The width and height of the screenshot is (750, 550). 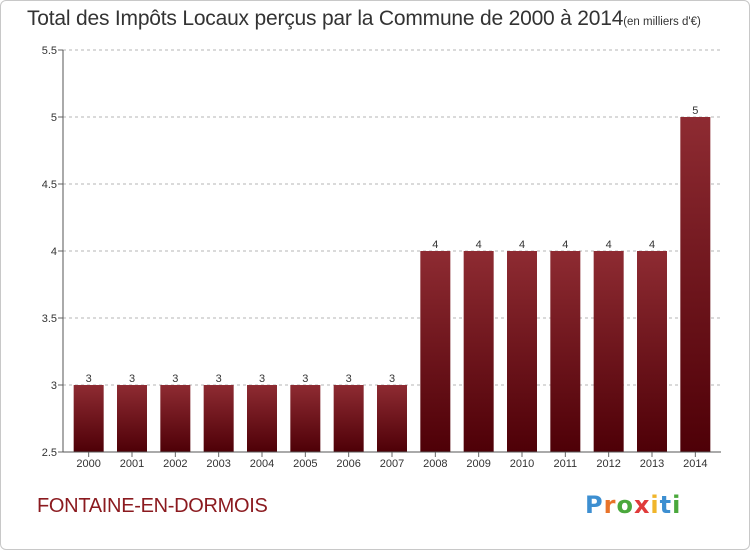 I want to click on data-label-2005: 3, so click(x=305, y=379).